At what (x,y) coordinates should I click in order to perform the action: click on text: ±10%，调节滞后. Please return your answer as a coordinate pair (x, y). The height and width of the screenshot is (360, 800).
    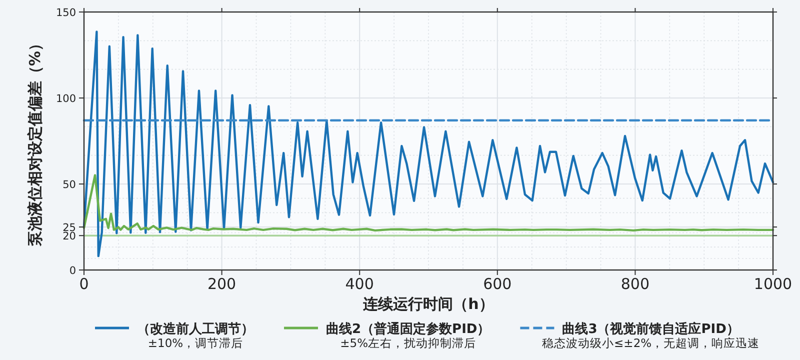
    Looking at the image, I should click on (196, 343).